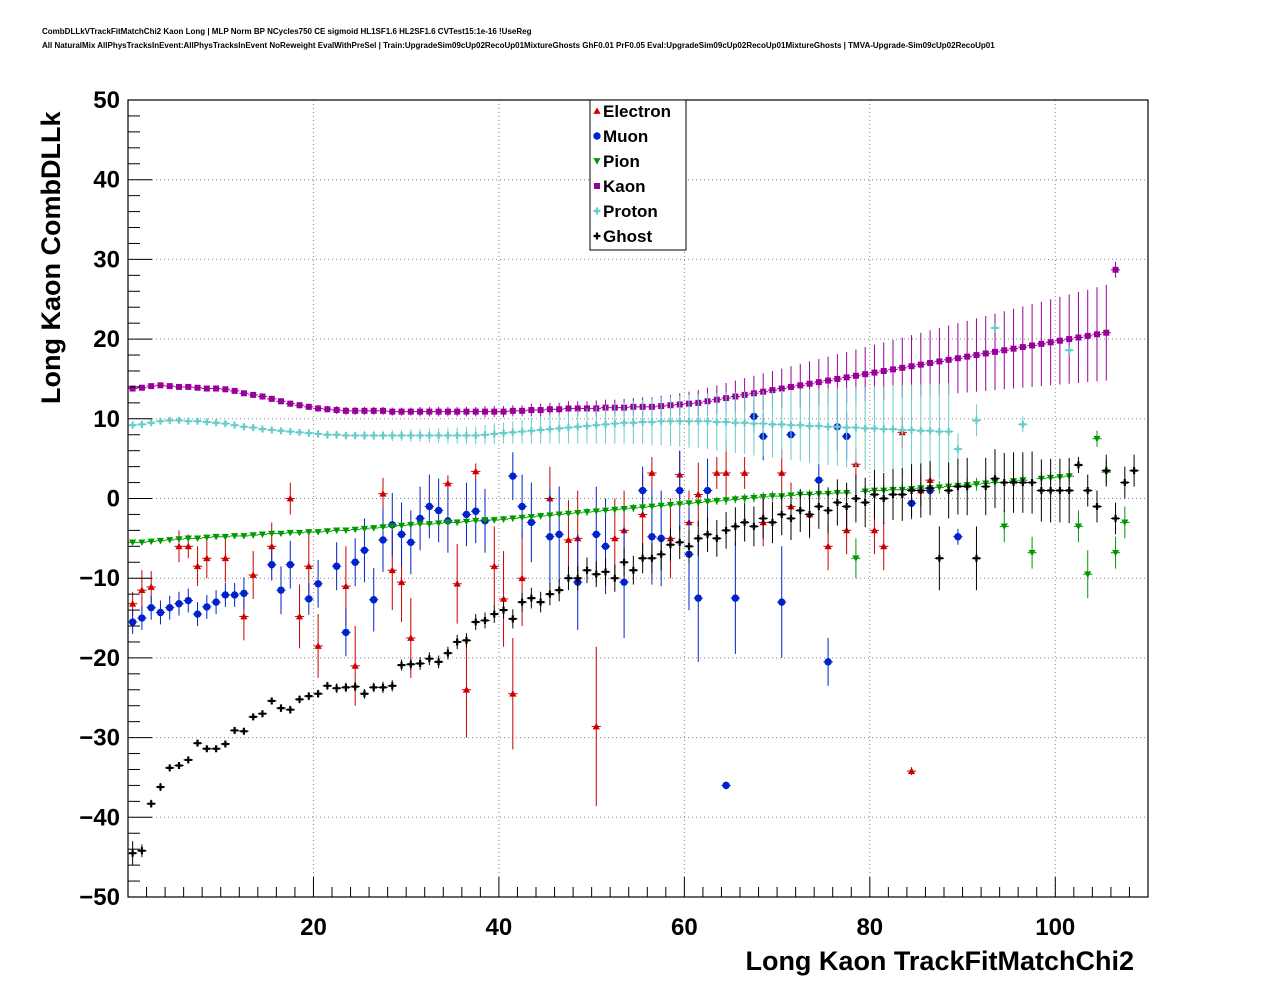 This screenshot has height=996, width=1276. What do you see at coordinates (632, 111) in the screenshot?
I see `legend-item-electron: Electron` at bounding box center [632, 111].